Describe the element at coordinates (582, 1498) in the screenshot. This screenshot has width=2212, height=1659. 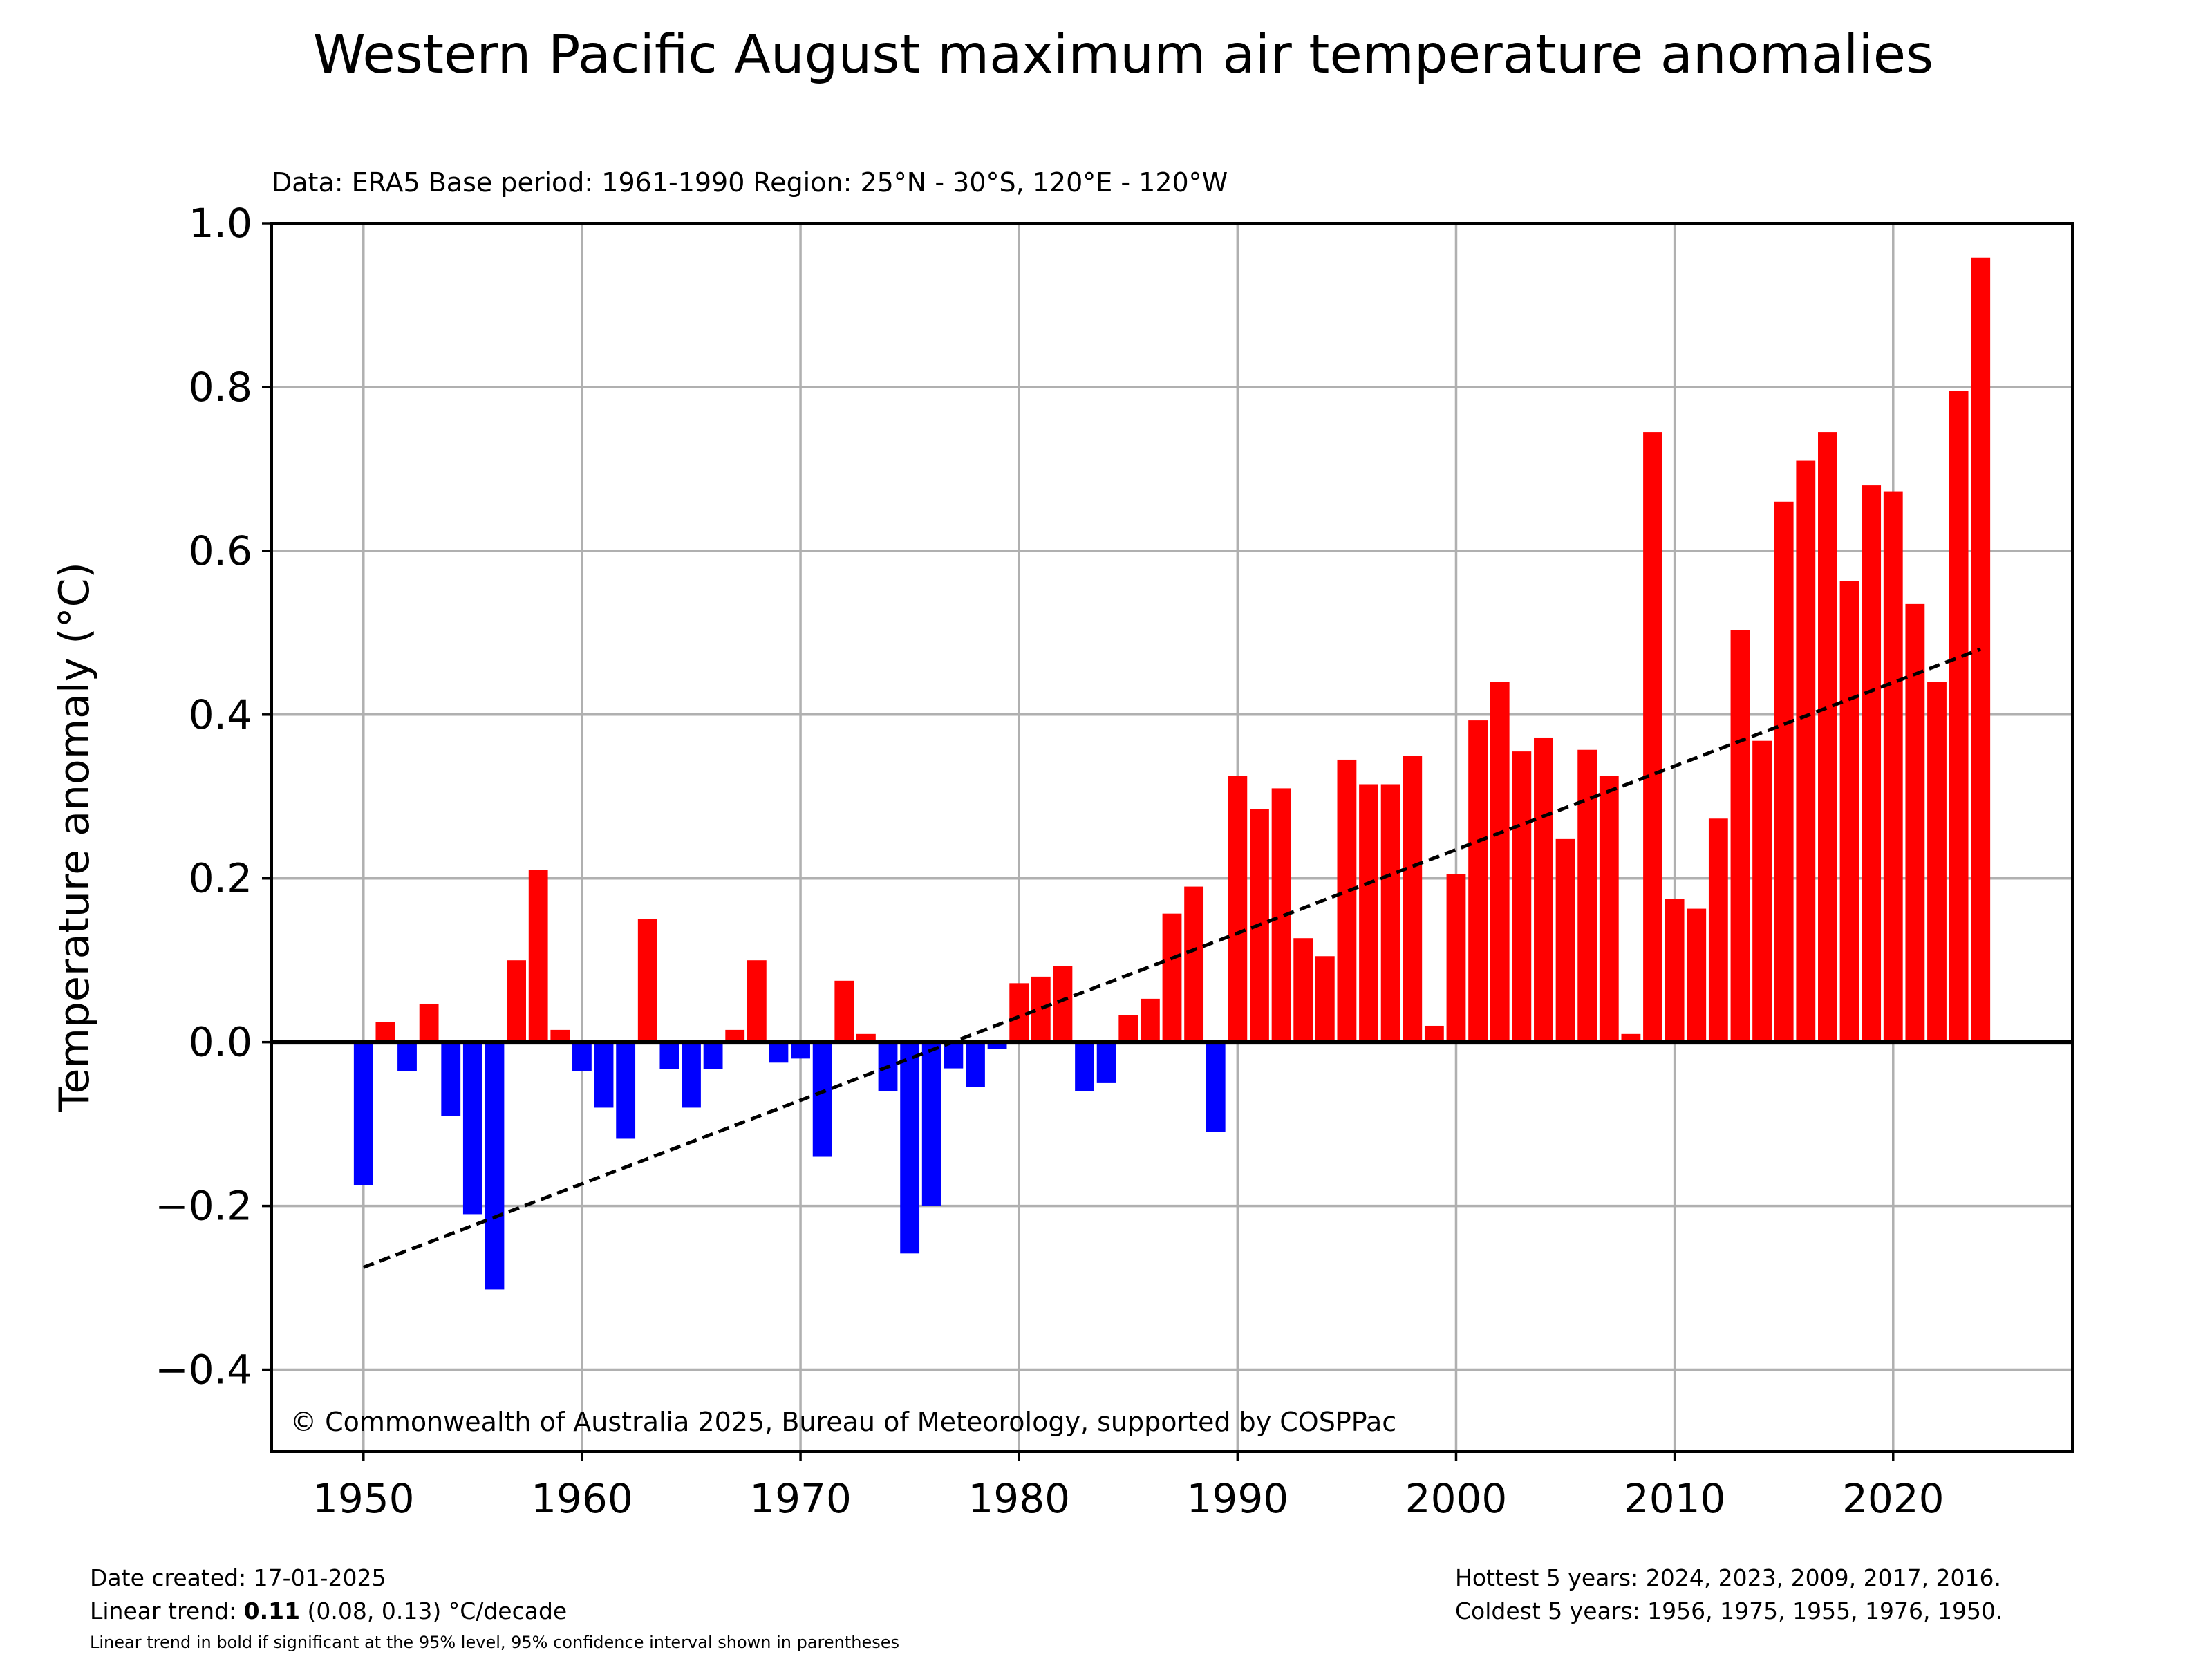
I see `x-tick-label: 1960` at that location.